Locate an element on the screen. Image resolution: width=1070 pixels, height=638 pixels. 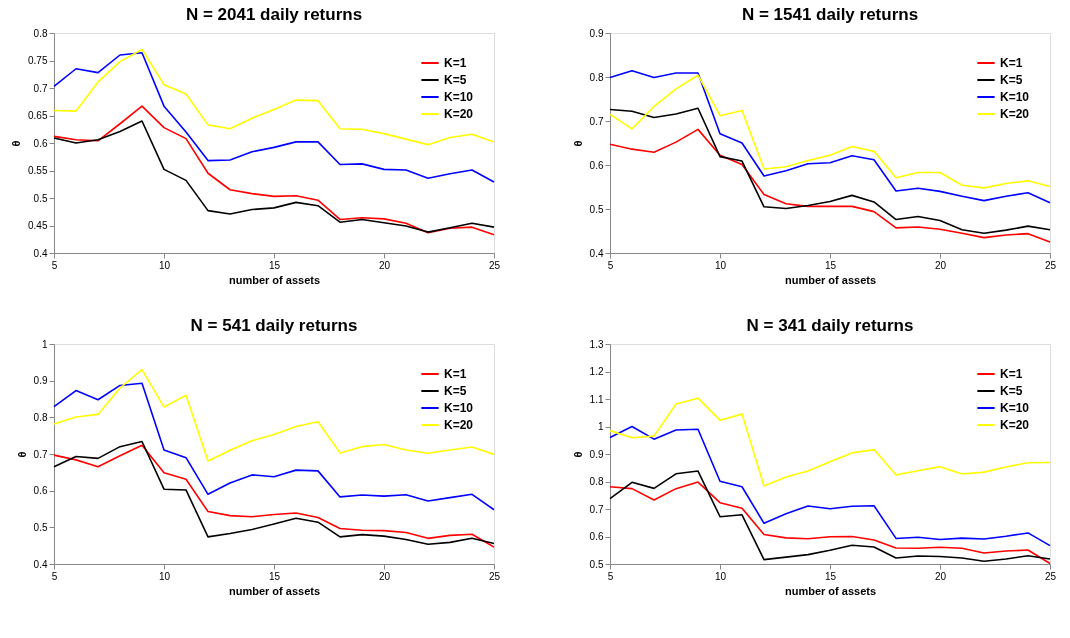
y-tick-label: 0.45 is located at coordinates (38, 225).